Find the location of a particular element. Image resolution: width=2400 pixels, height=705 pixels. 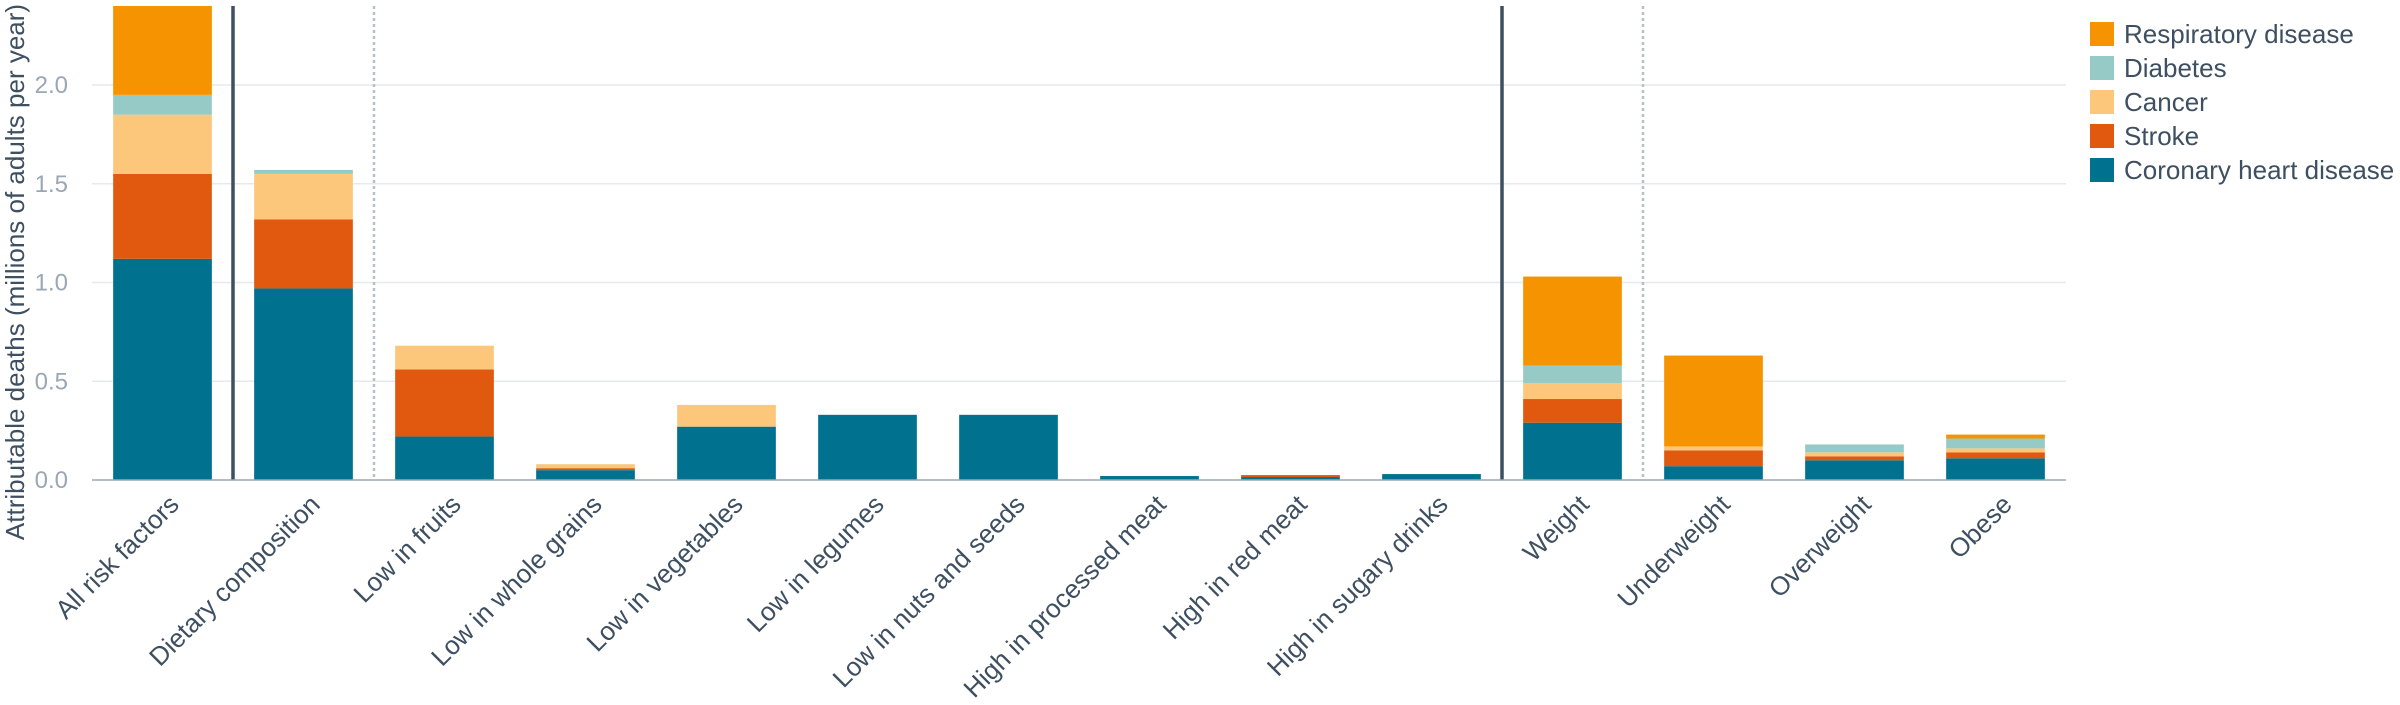

y-tick-label: 1.0 is located at coordinates (51, 283).